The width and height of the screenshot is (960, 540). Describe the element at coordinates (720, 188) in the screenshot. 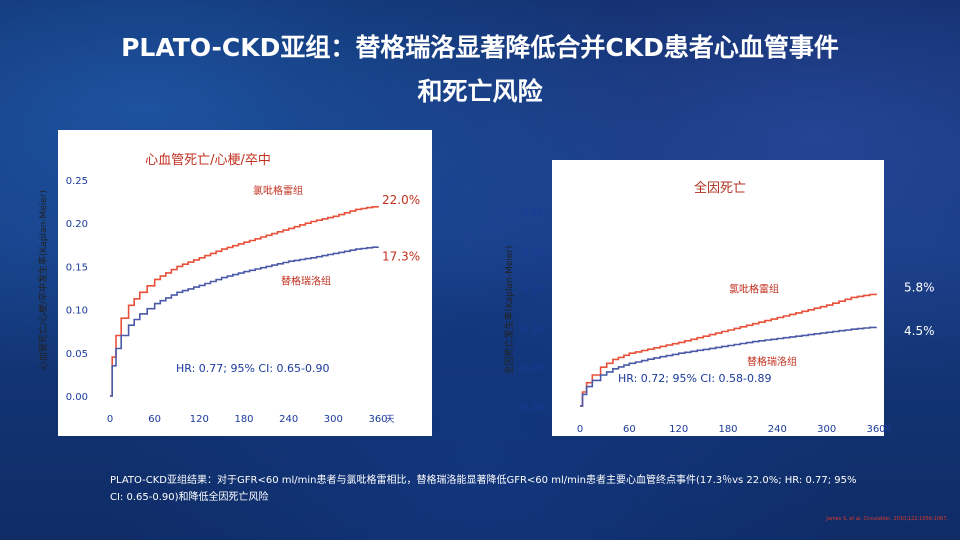

I see `chart-title: 全因死亡` at that location.